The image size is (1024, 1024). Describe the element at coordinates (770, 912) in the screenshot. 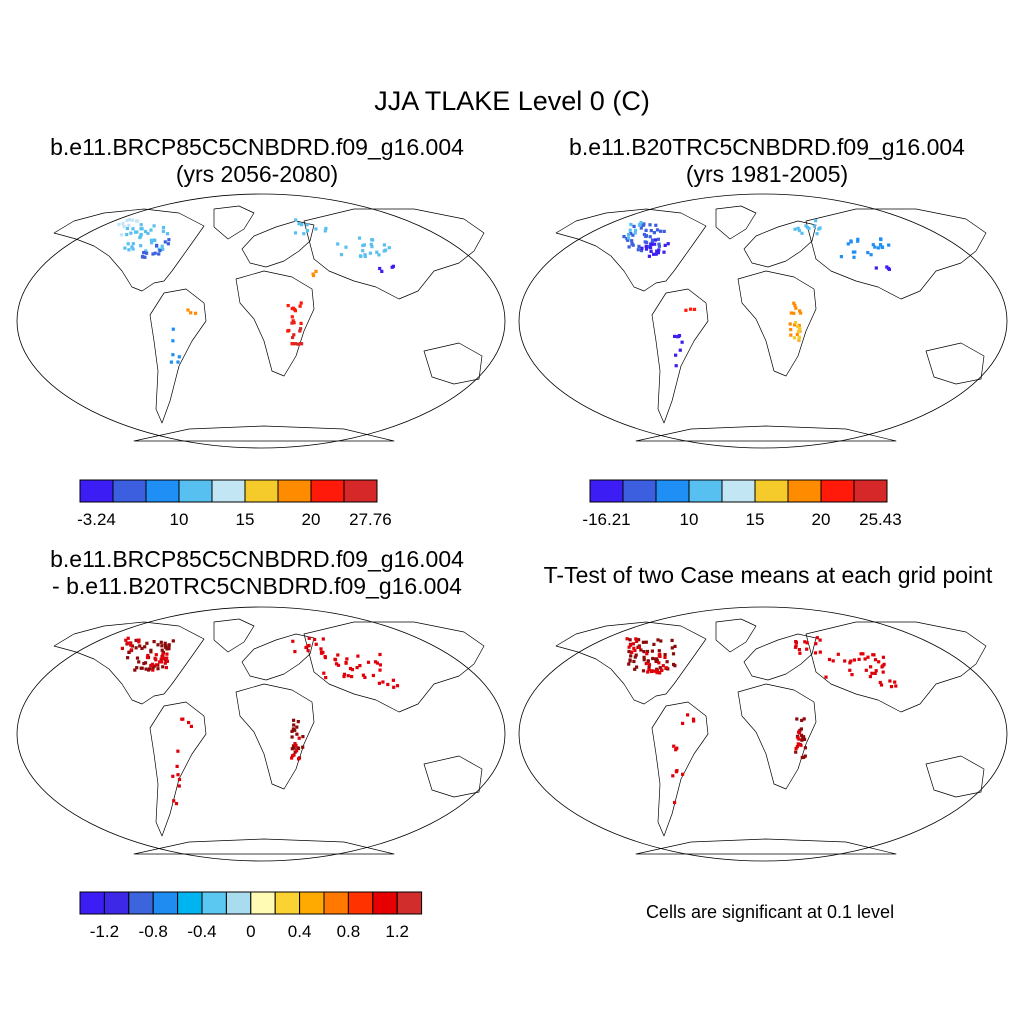

I see `significance-note: Cells are significant at 0.1 level` at that location.